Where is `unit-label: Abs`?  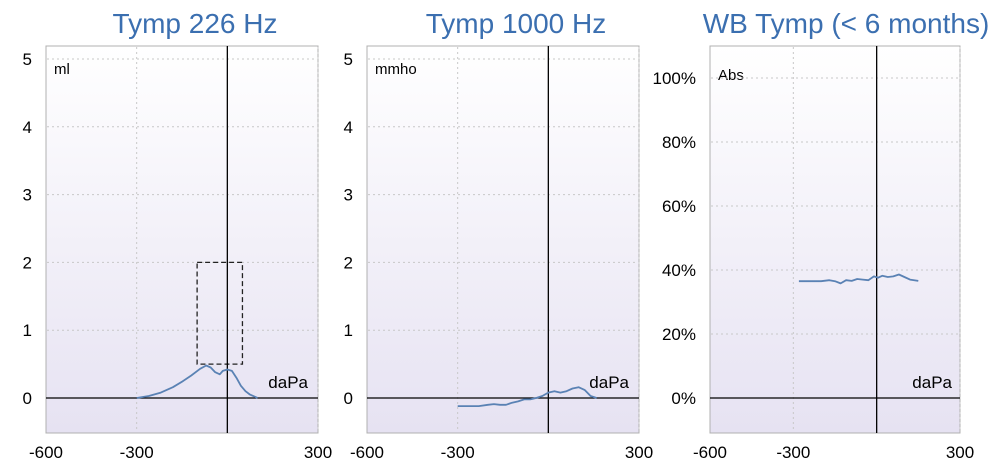 unit-label: Abs is located at coordinates (731, 75).